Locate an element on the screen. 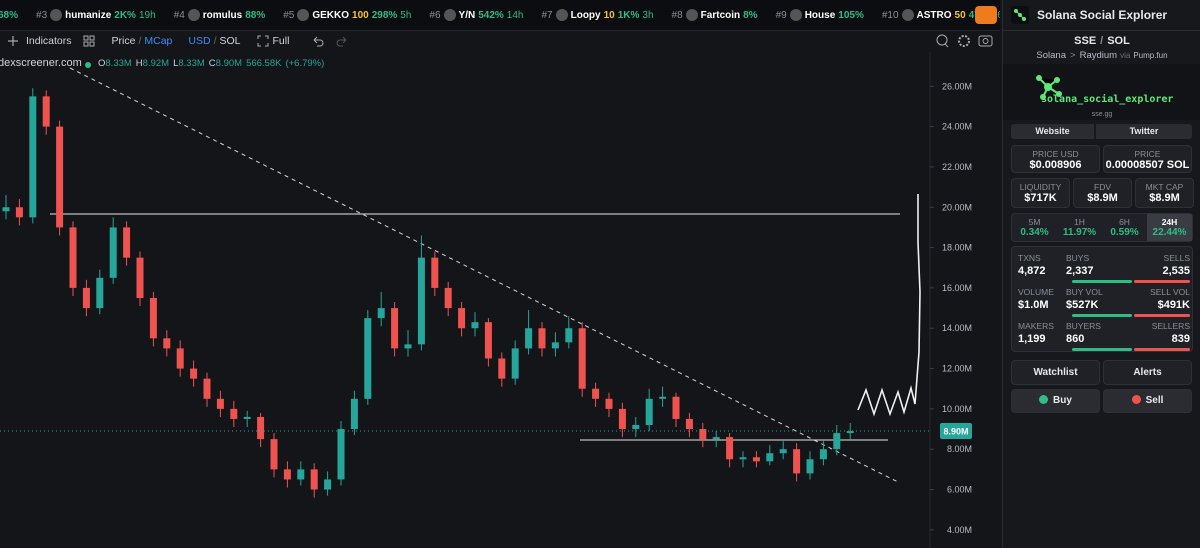 Image resolution: width=1200 pixels, height=548 pixels. legend-key: H is located at coordinates (139, 63).